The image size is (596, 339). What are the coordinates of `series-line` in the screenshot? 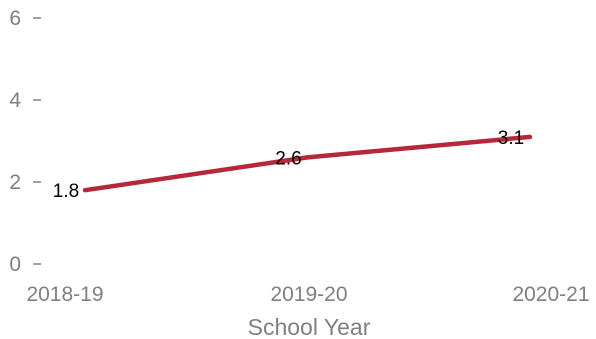 It's located at (307, 163).